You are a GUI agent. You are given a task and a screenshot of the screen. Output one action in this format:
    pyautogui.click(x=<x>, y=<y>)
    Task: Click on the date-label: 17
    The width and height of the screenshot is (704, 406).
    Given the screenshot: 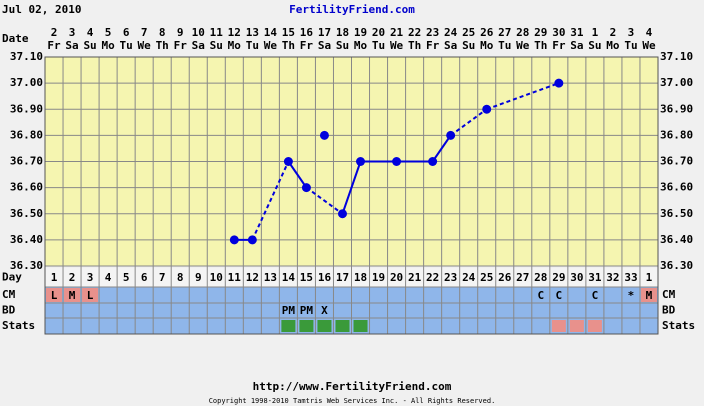 What is the action you would take?
    pyautogui.click(x=324, y=32)
    